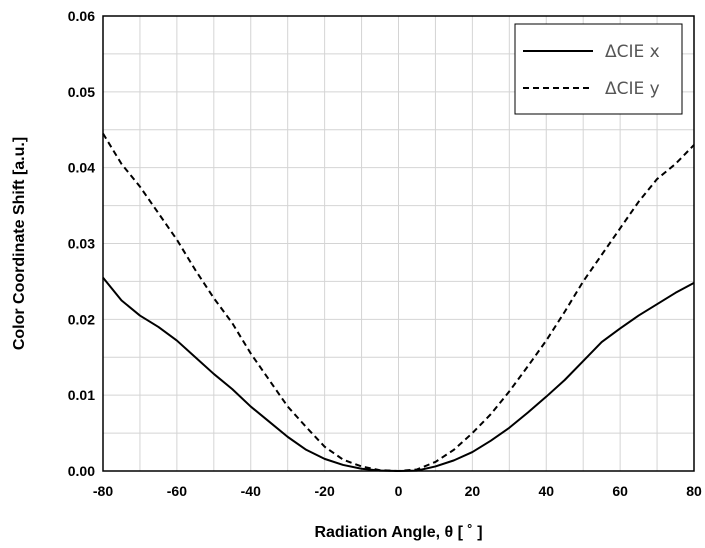 The height and width of the screenshot is (548, 705). I want to click on x-tick-label: -80, so click(103, 491).